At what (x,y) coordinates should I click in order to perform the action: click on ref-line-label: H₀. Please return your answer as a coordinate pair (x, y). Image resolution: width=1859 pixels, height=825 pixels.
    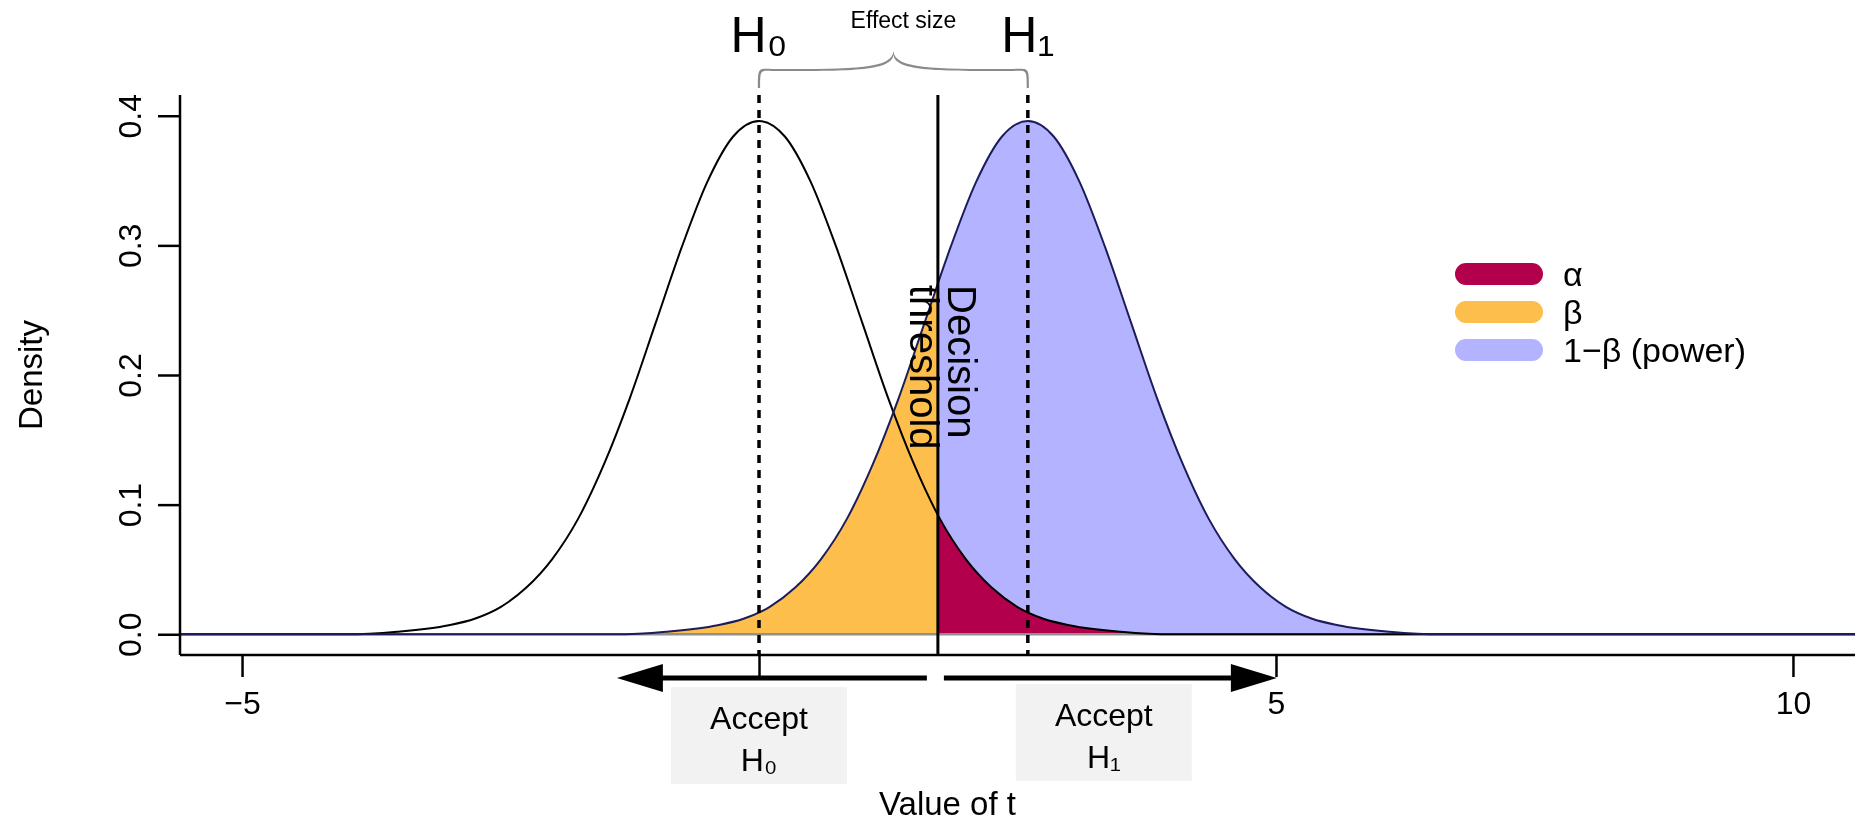
    Looking at the image, I should click on (759, 35).